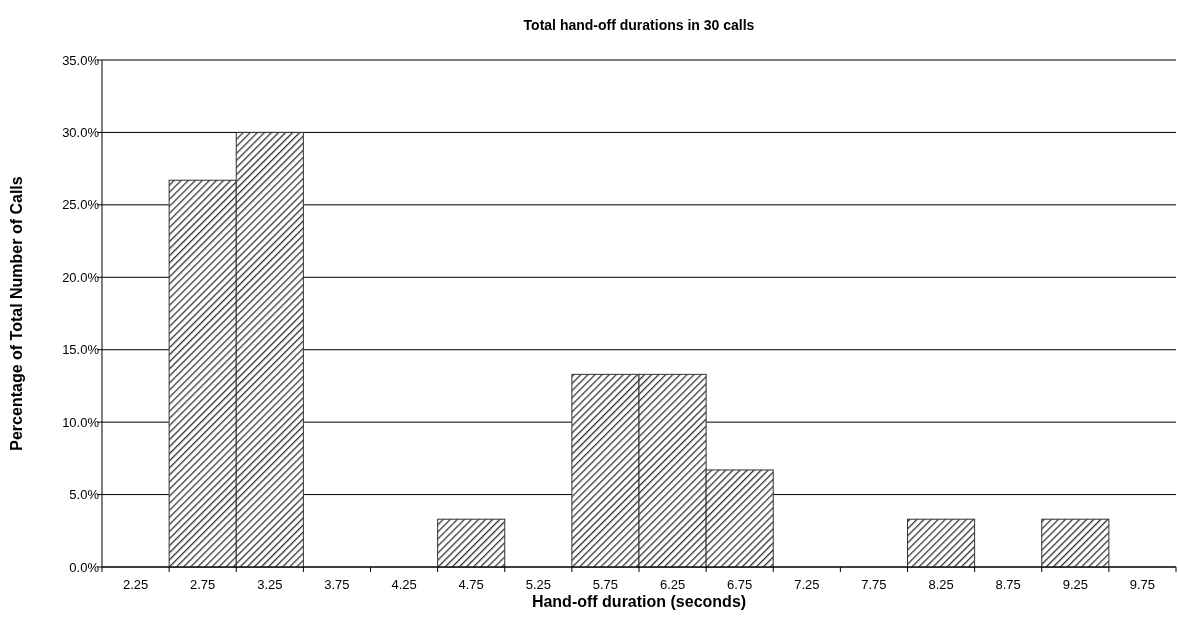  Describe the element at coordinates (740, 584) in the screenshot. I see `x-tick-label: 6.75` at that location.